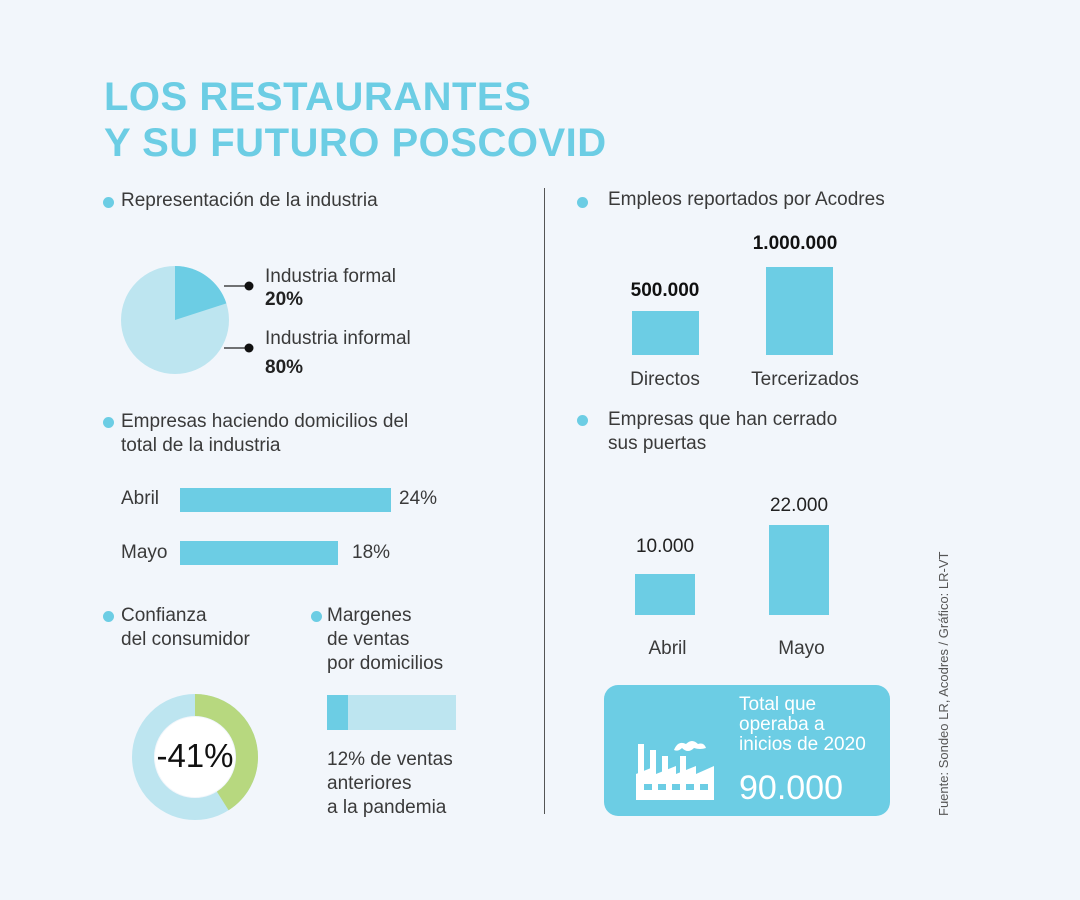 The width and height of the screenshot is (1080, 900). Describe the element at coordinates (368, 639) in the screenshot. I see `margenes-title-line-2: de ventas` at that location.